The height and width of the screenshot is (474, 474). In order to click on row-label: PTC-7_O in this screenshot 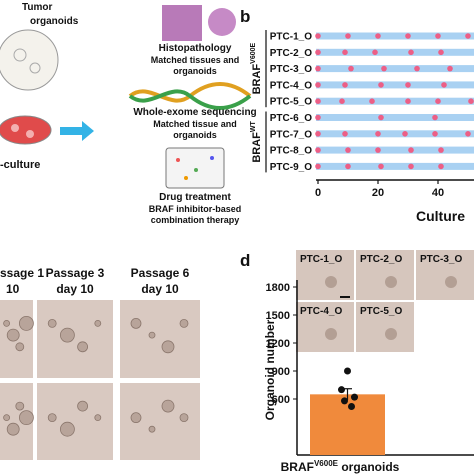, I will do `click(291, 134)`.